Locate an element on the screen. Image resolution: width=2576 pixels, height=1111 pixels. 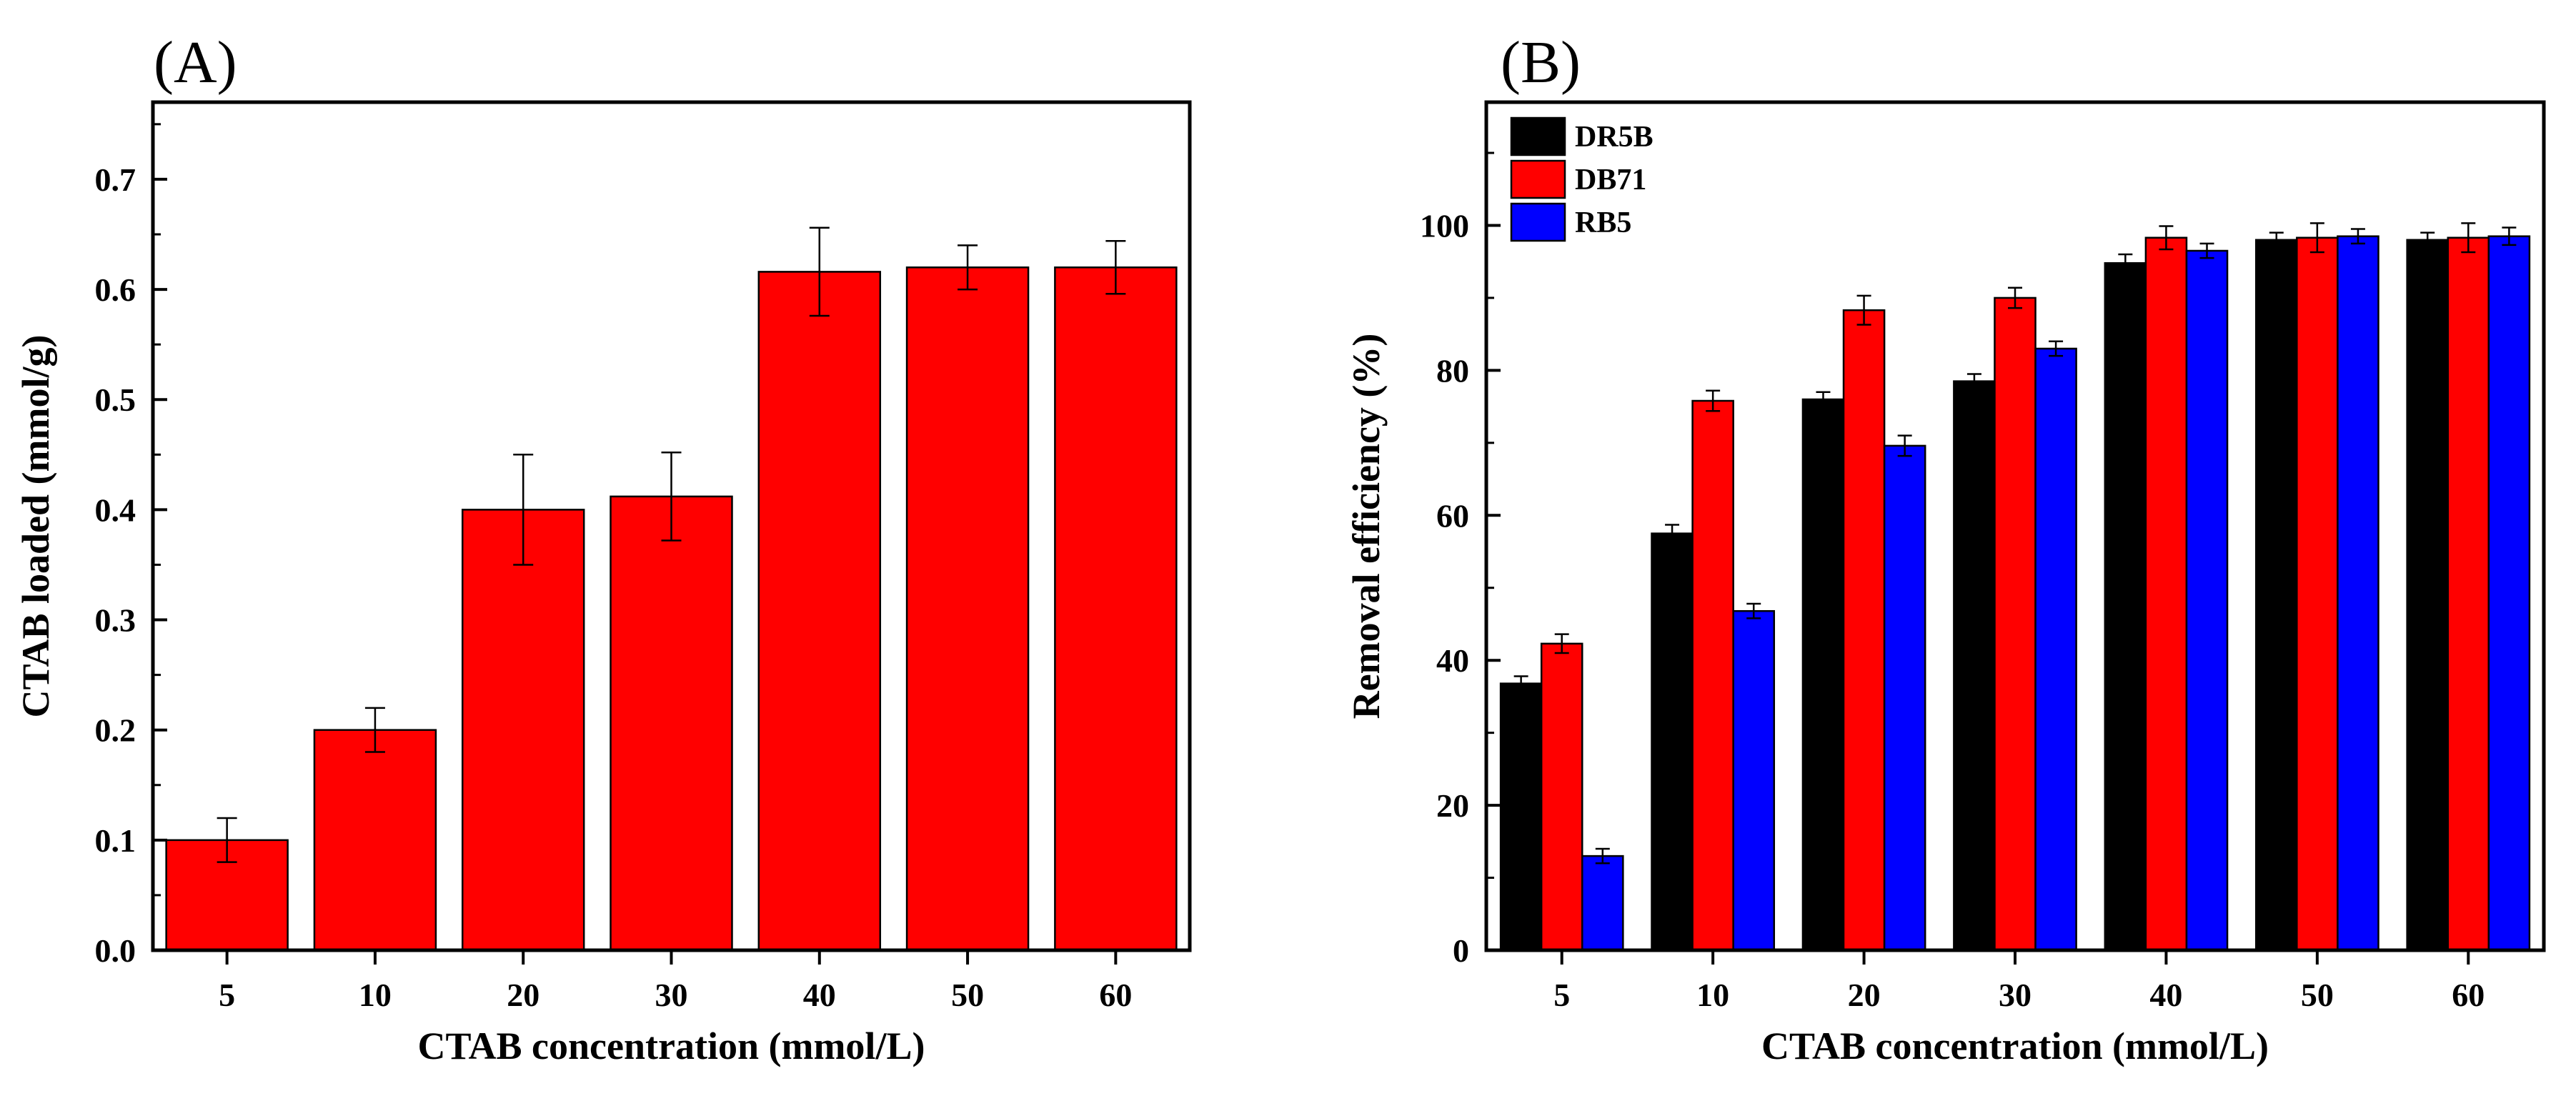
y-tick-label: 0.2 is located at coordinates (115, 730).